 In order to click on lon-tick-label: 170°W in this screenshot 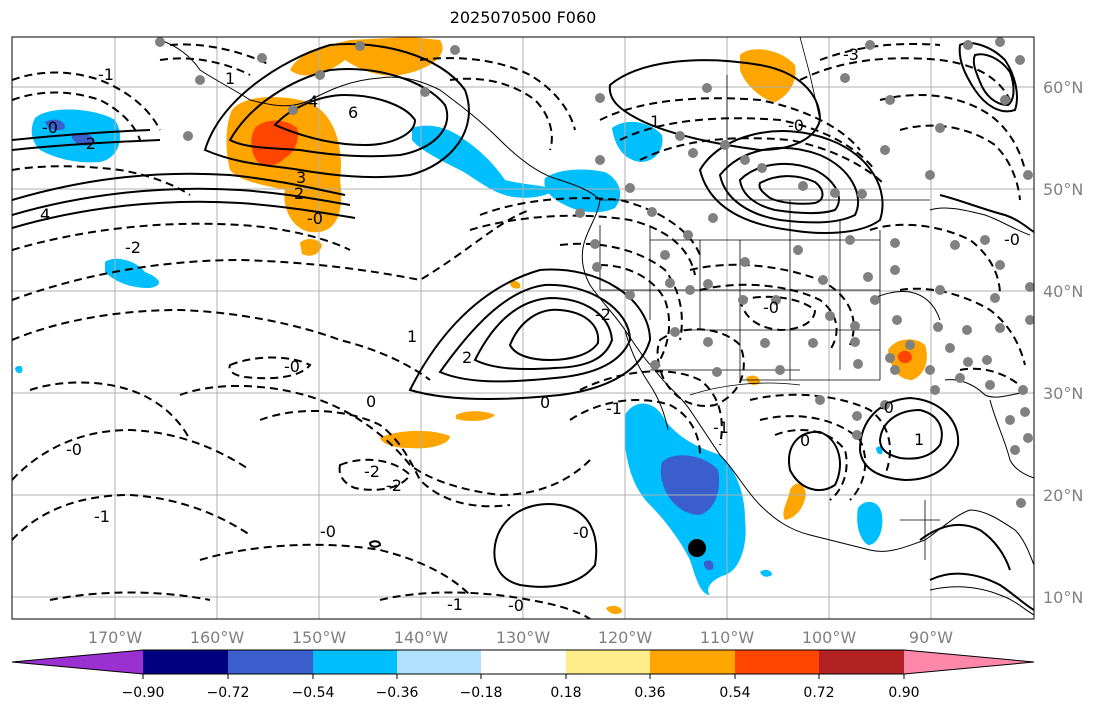, I will do `click(115, 637)`.